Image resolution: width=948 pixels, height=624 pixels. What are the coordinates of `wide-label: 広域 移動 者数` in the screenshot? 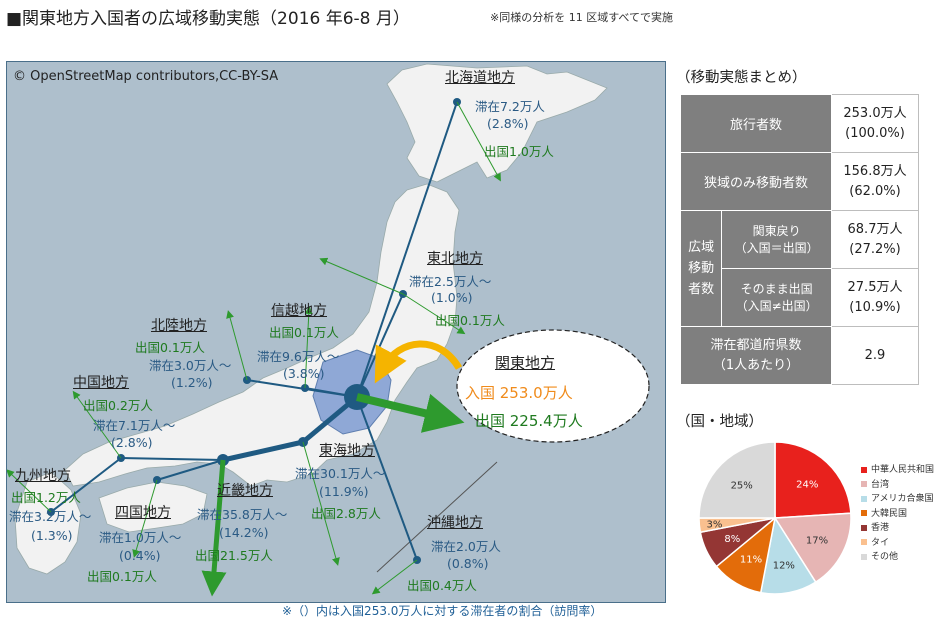 It's located at (701, 268).